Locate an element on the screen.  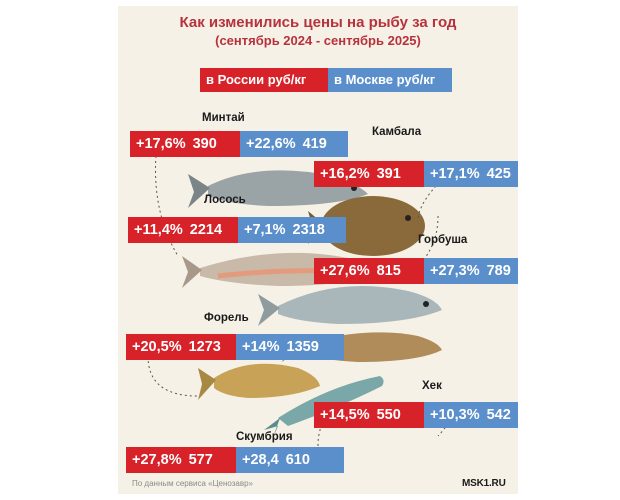
price-value-moscow-pink-salmon: 789 is located at coordinates (498, 271).